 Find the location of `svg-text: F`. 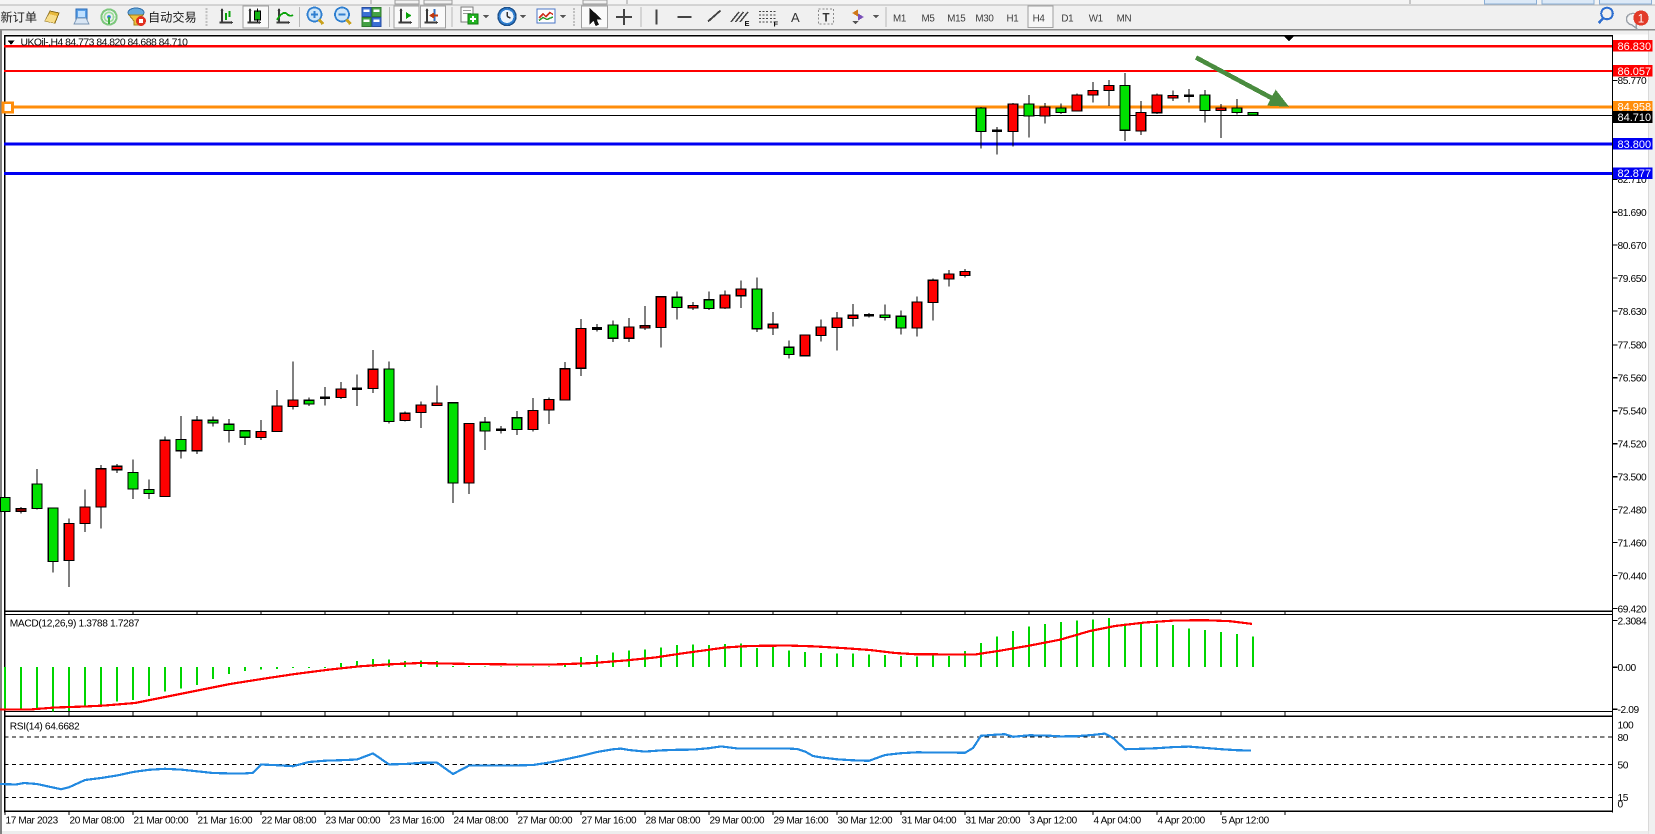

svg-text: F is located at coordinates (776, 24).